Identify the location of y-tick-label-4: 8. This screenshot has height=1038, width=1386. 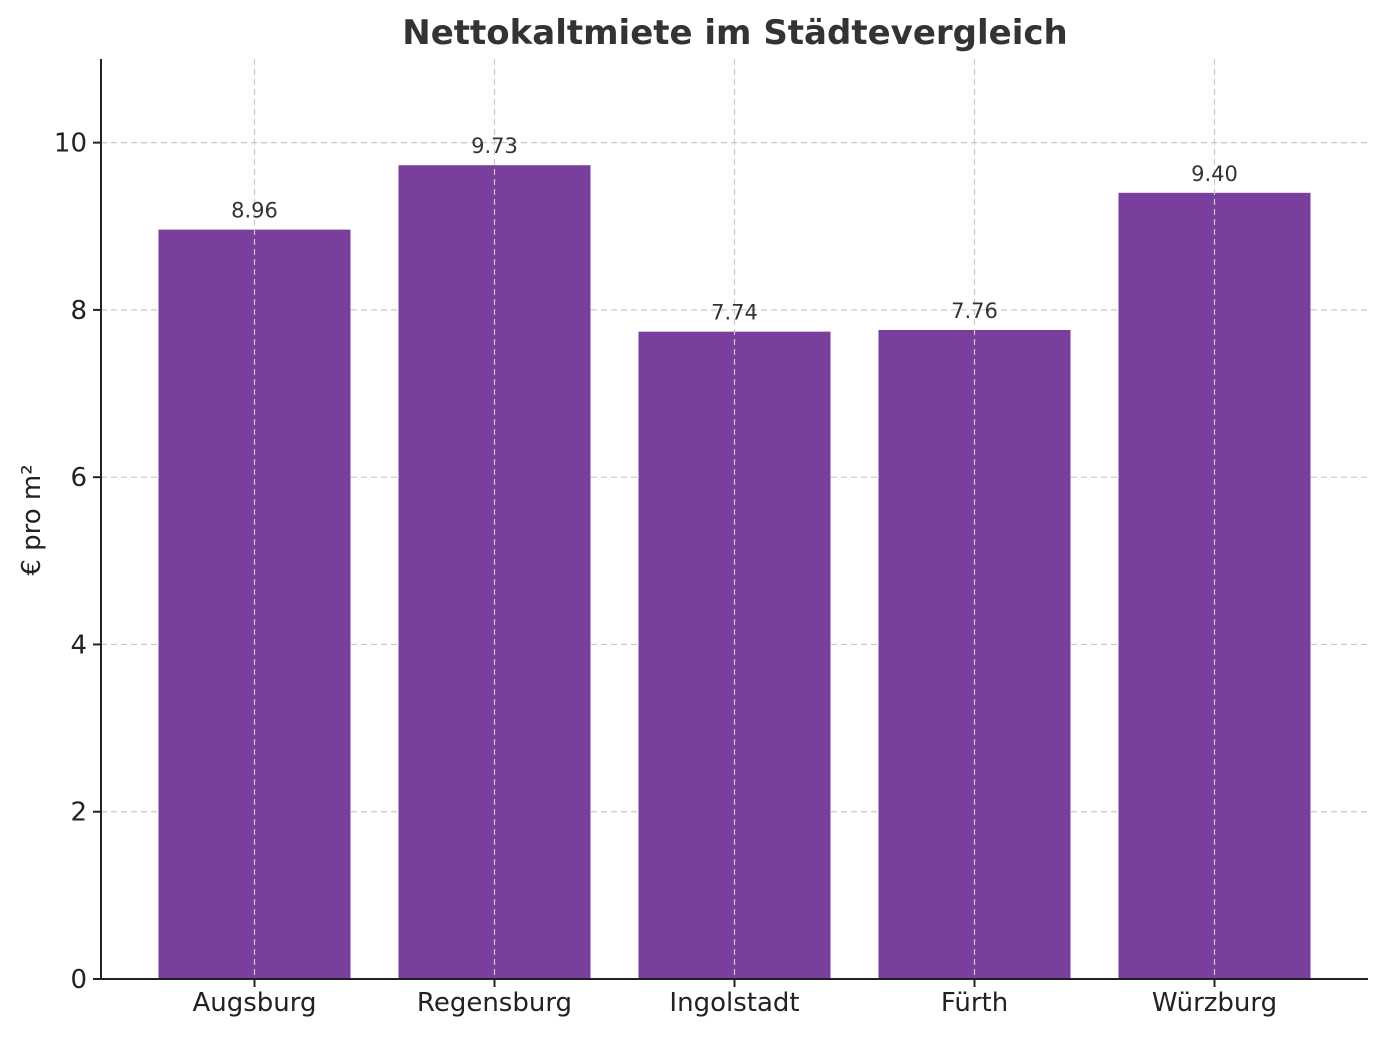
(78, 311).